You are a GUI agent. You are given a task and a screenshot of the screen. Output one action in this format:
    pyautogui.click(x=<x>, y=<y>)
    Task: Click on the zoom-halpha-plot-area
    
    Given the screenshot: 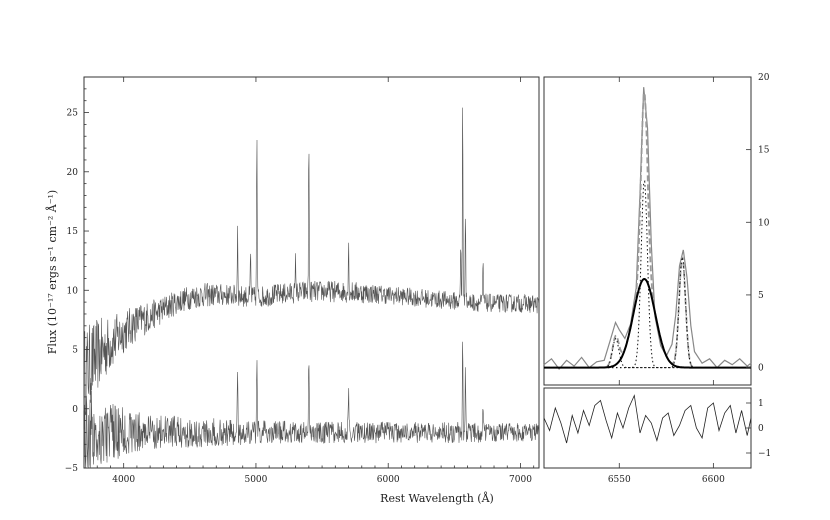 What is the action you would take?
    pyautogui.click(x=647, y=228)
    